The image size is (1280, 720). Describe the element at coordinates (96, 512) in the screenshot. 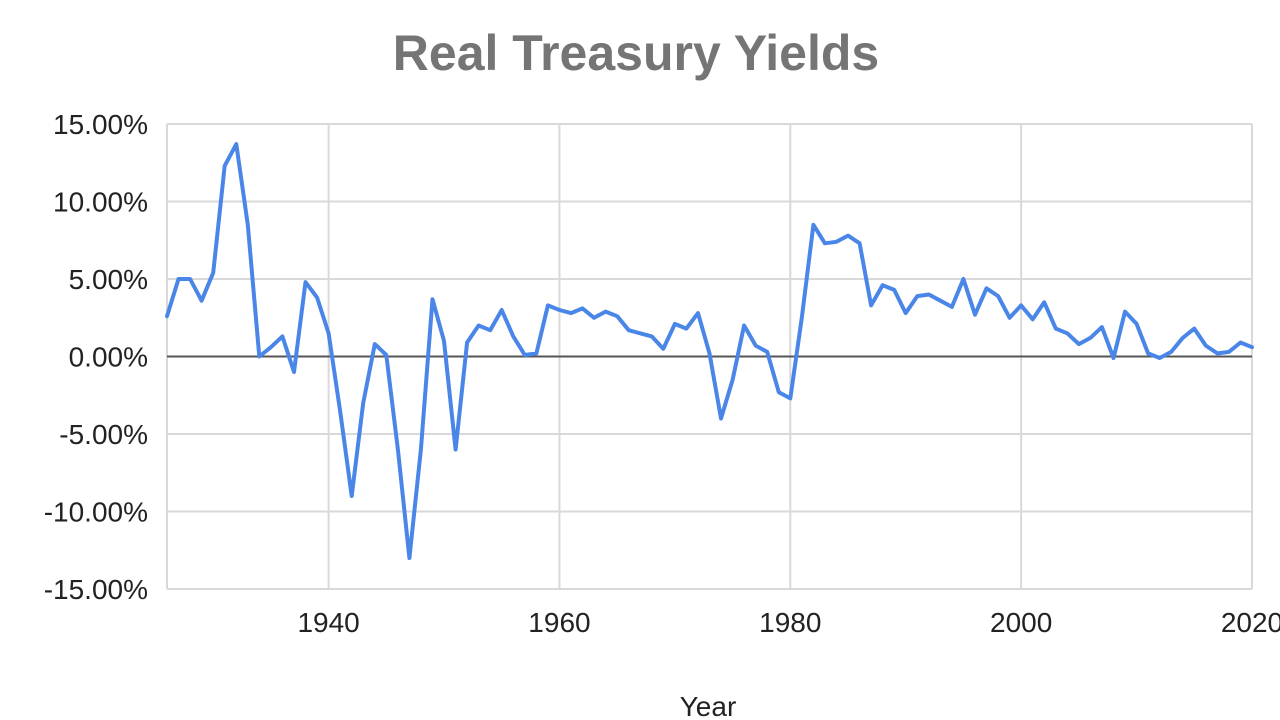

I see `y-tick-label: -10.00%` at that location.